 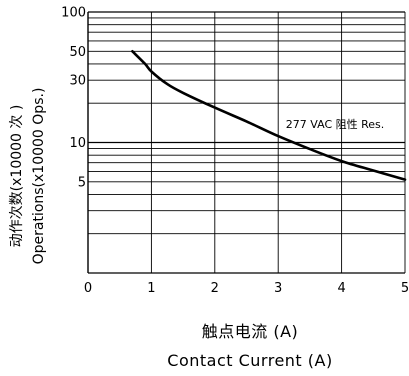 I want to click on x-tick-label: 0, so click(x=88, y=288).